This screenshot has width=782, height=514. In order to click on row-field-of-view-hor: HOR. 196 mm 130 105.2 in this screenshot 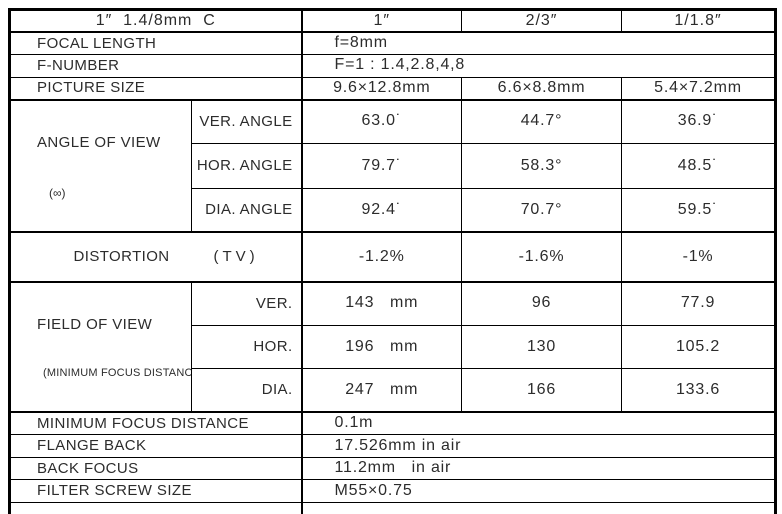, I will do `click(393, 347)`.